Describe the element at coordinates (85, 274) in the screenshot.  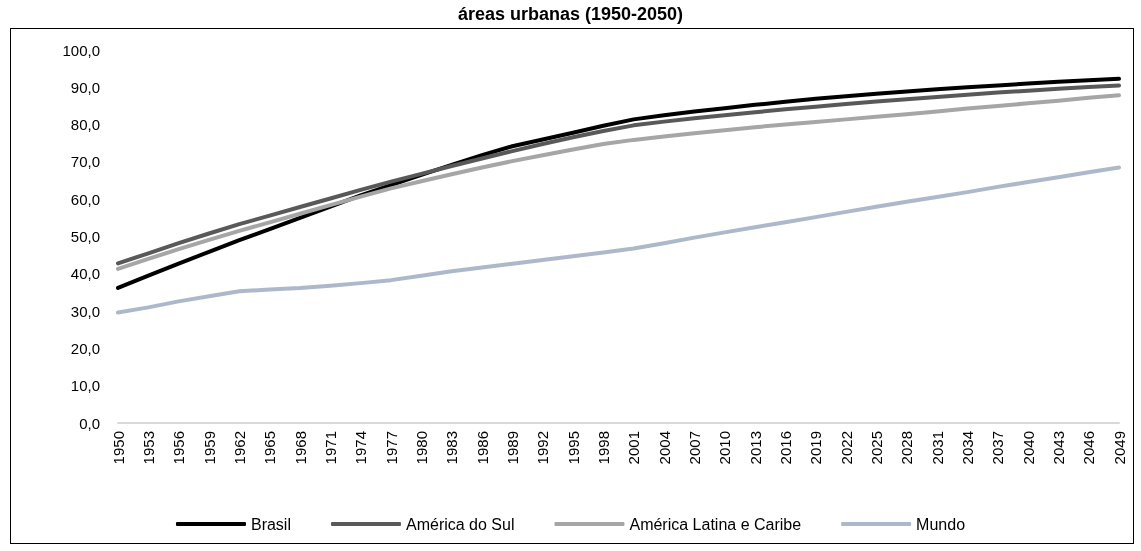
I see `y-tick-label: 40,0` at that location.